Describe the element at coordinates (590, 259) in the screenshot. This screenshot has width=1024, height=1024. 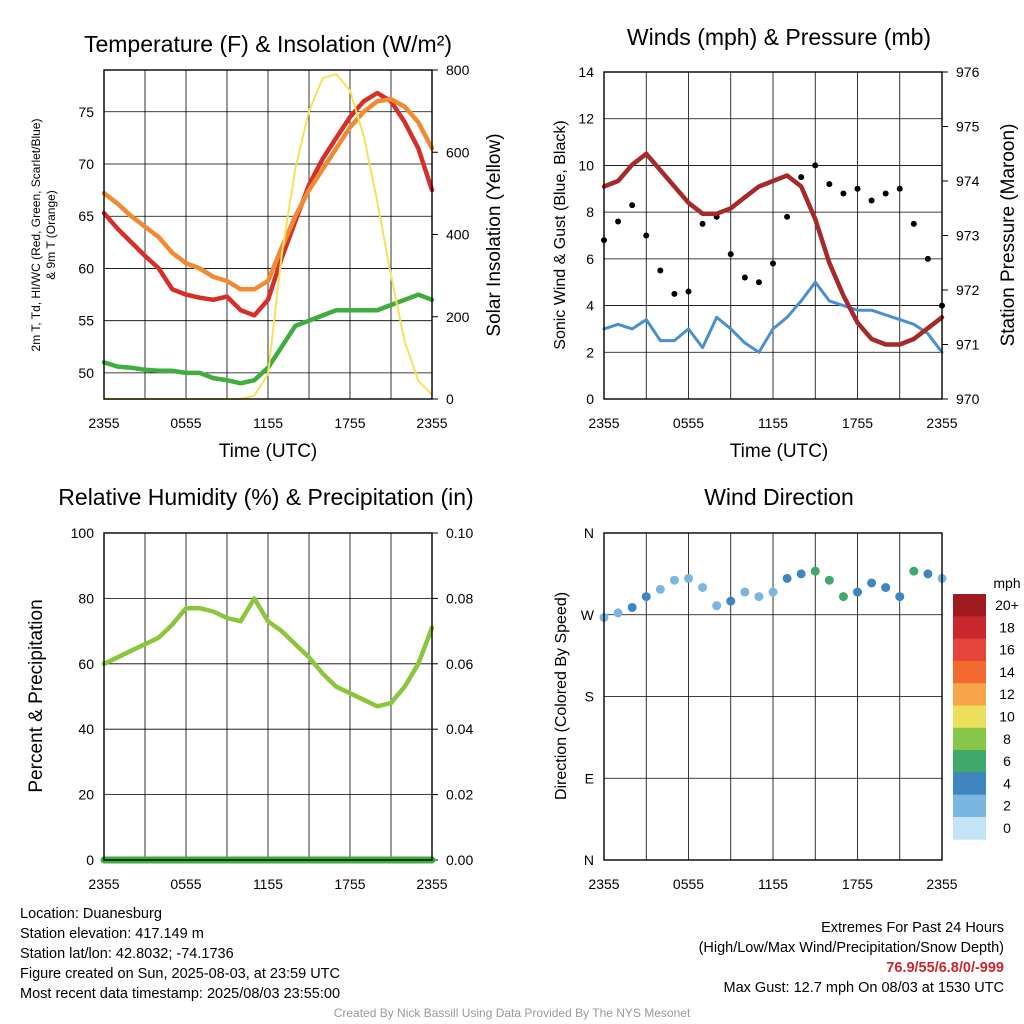
I see `y-tick-label: 6` at that location.